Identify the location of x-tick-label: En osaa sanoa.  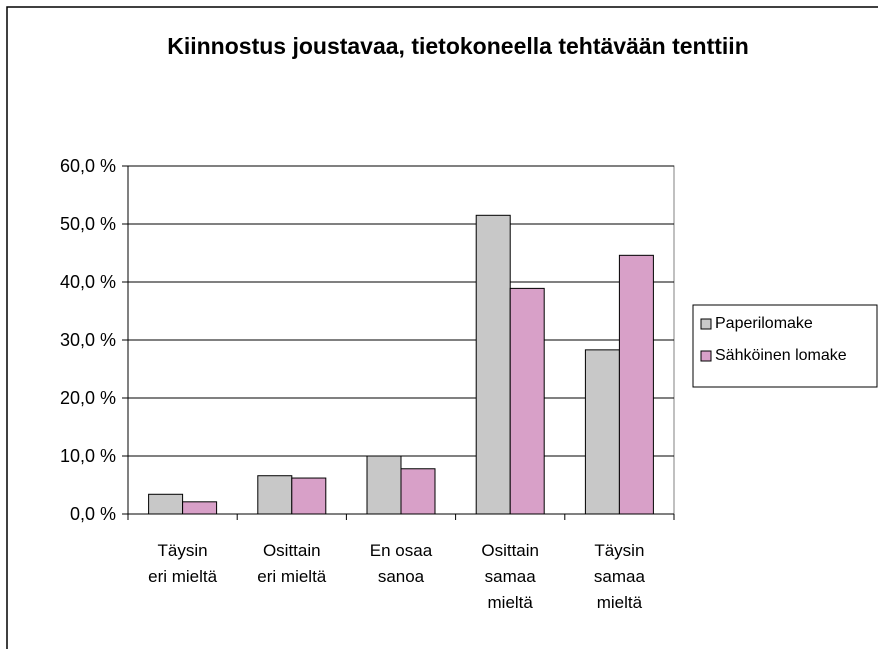
(401, 563).